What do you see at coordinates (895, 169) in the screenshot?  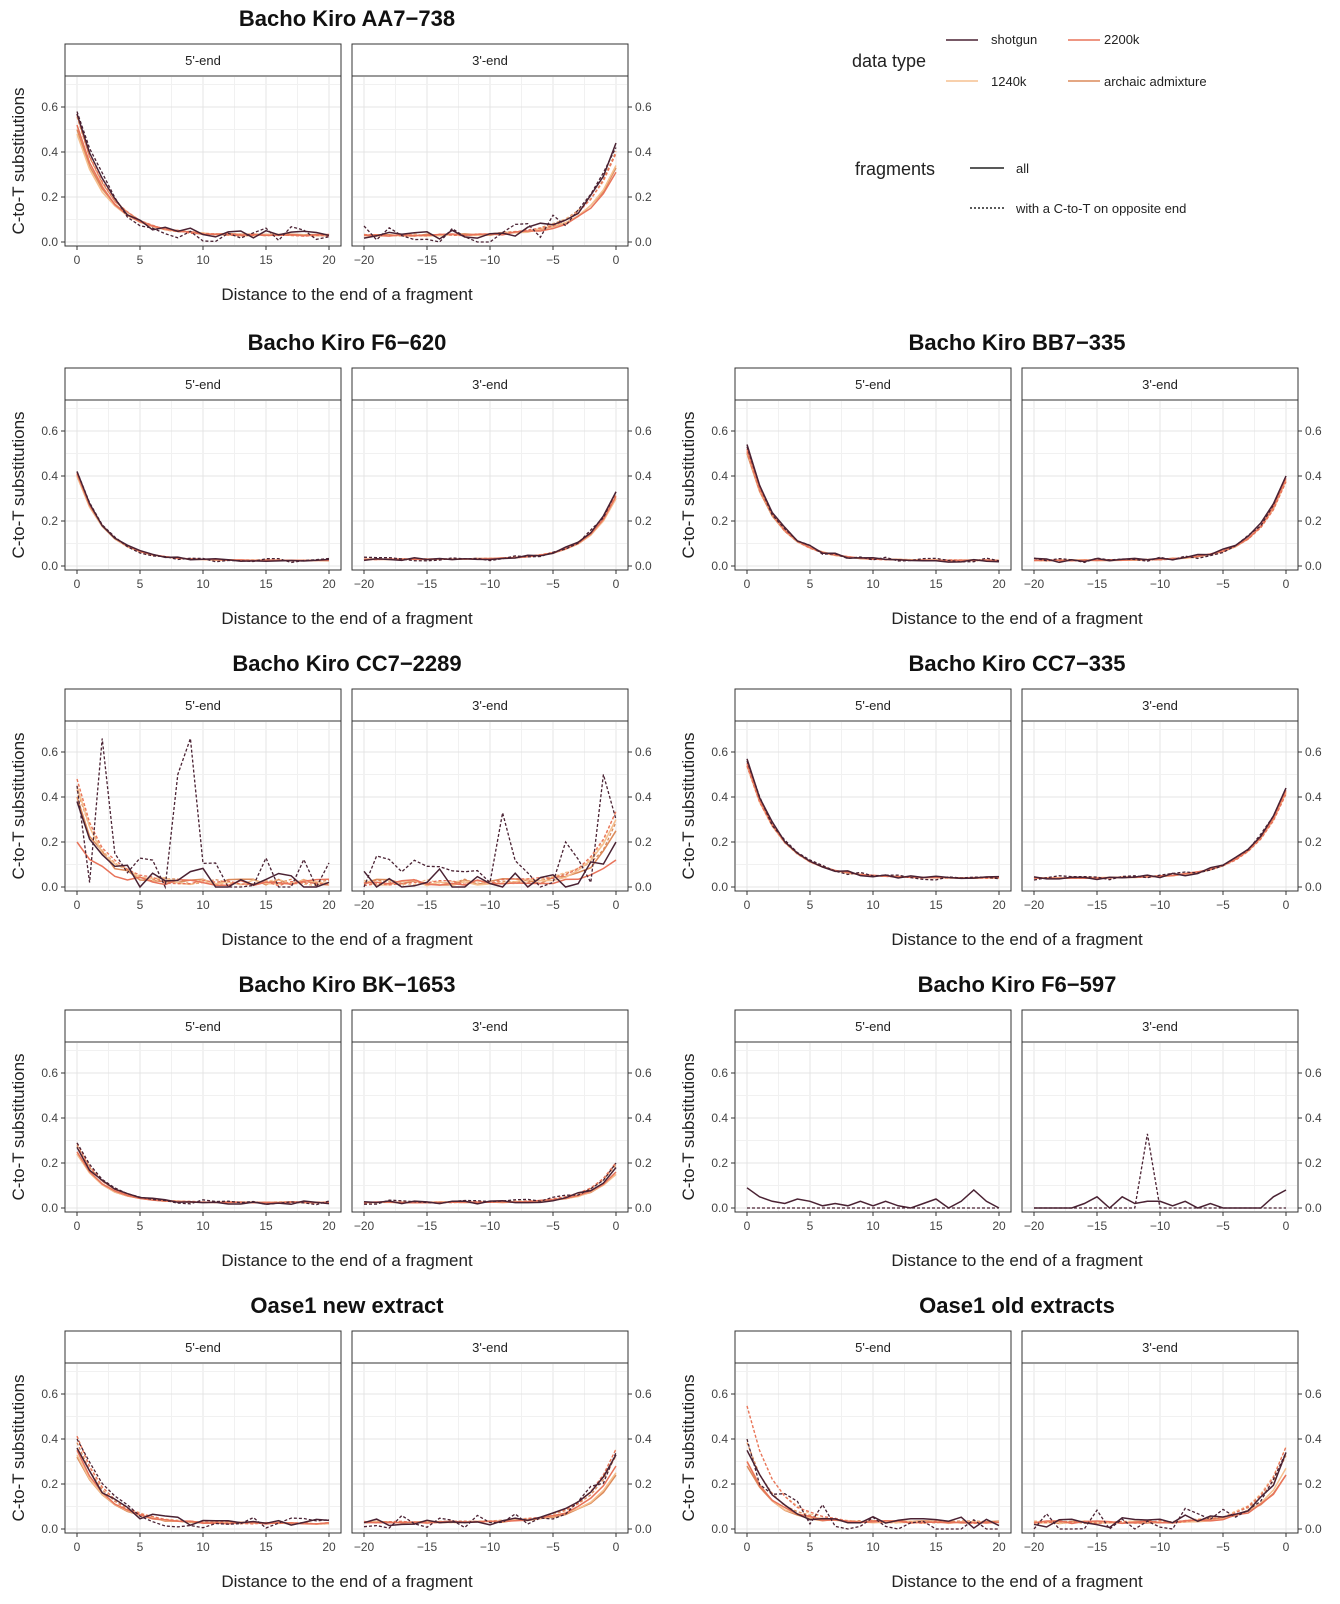 I see `legend-fragments-title: fragments` at bounding box center [895, 169].